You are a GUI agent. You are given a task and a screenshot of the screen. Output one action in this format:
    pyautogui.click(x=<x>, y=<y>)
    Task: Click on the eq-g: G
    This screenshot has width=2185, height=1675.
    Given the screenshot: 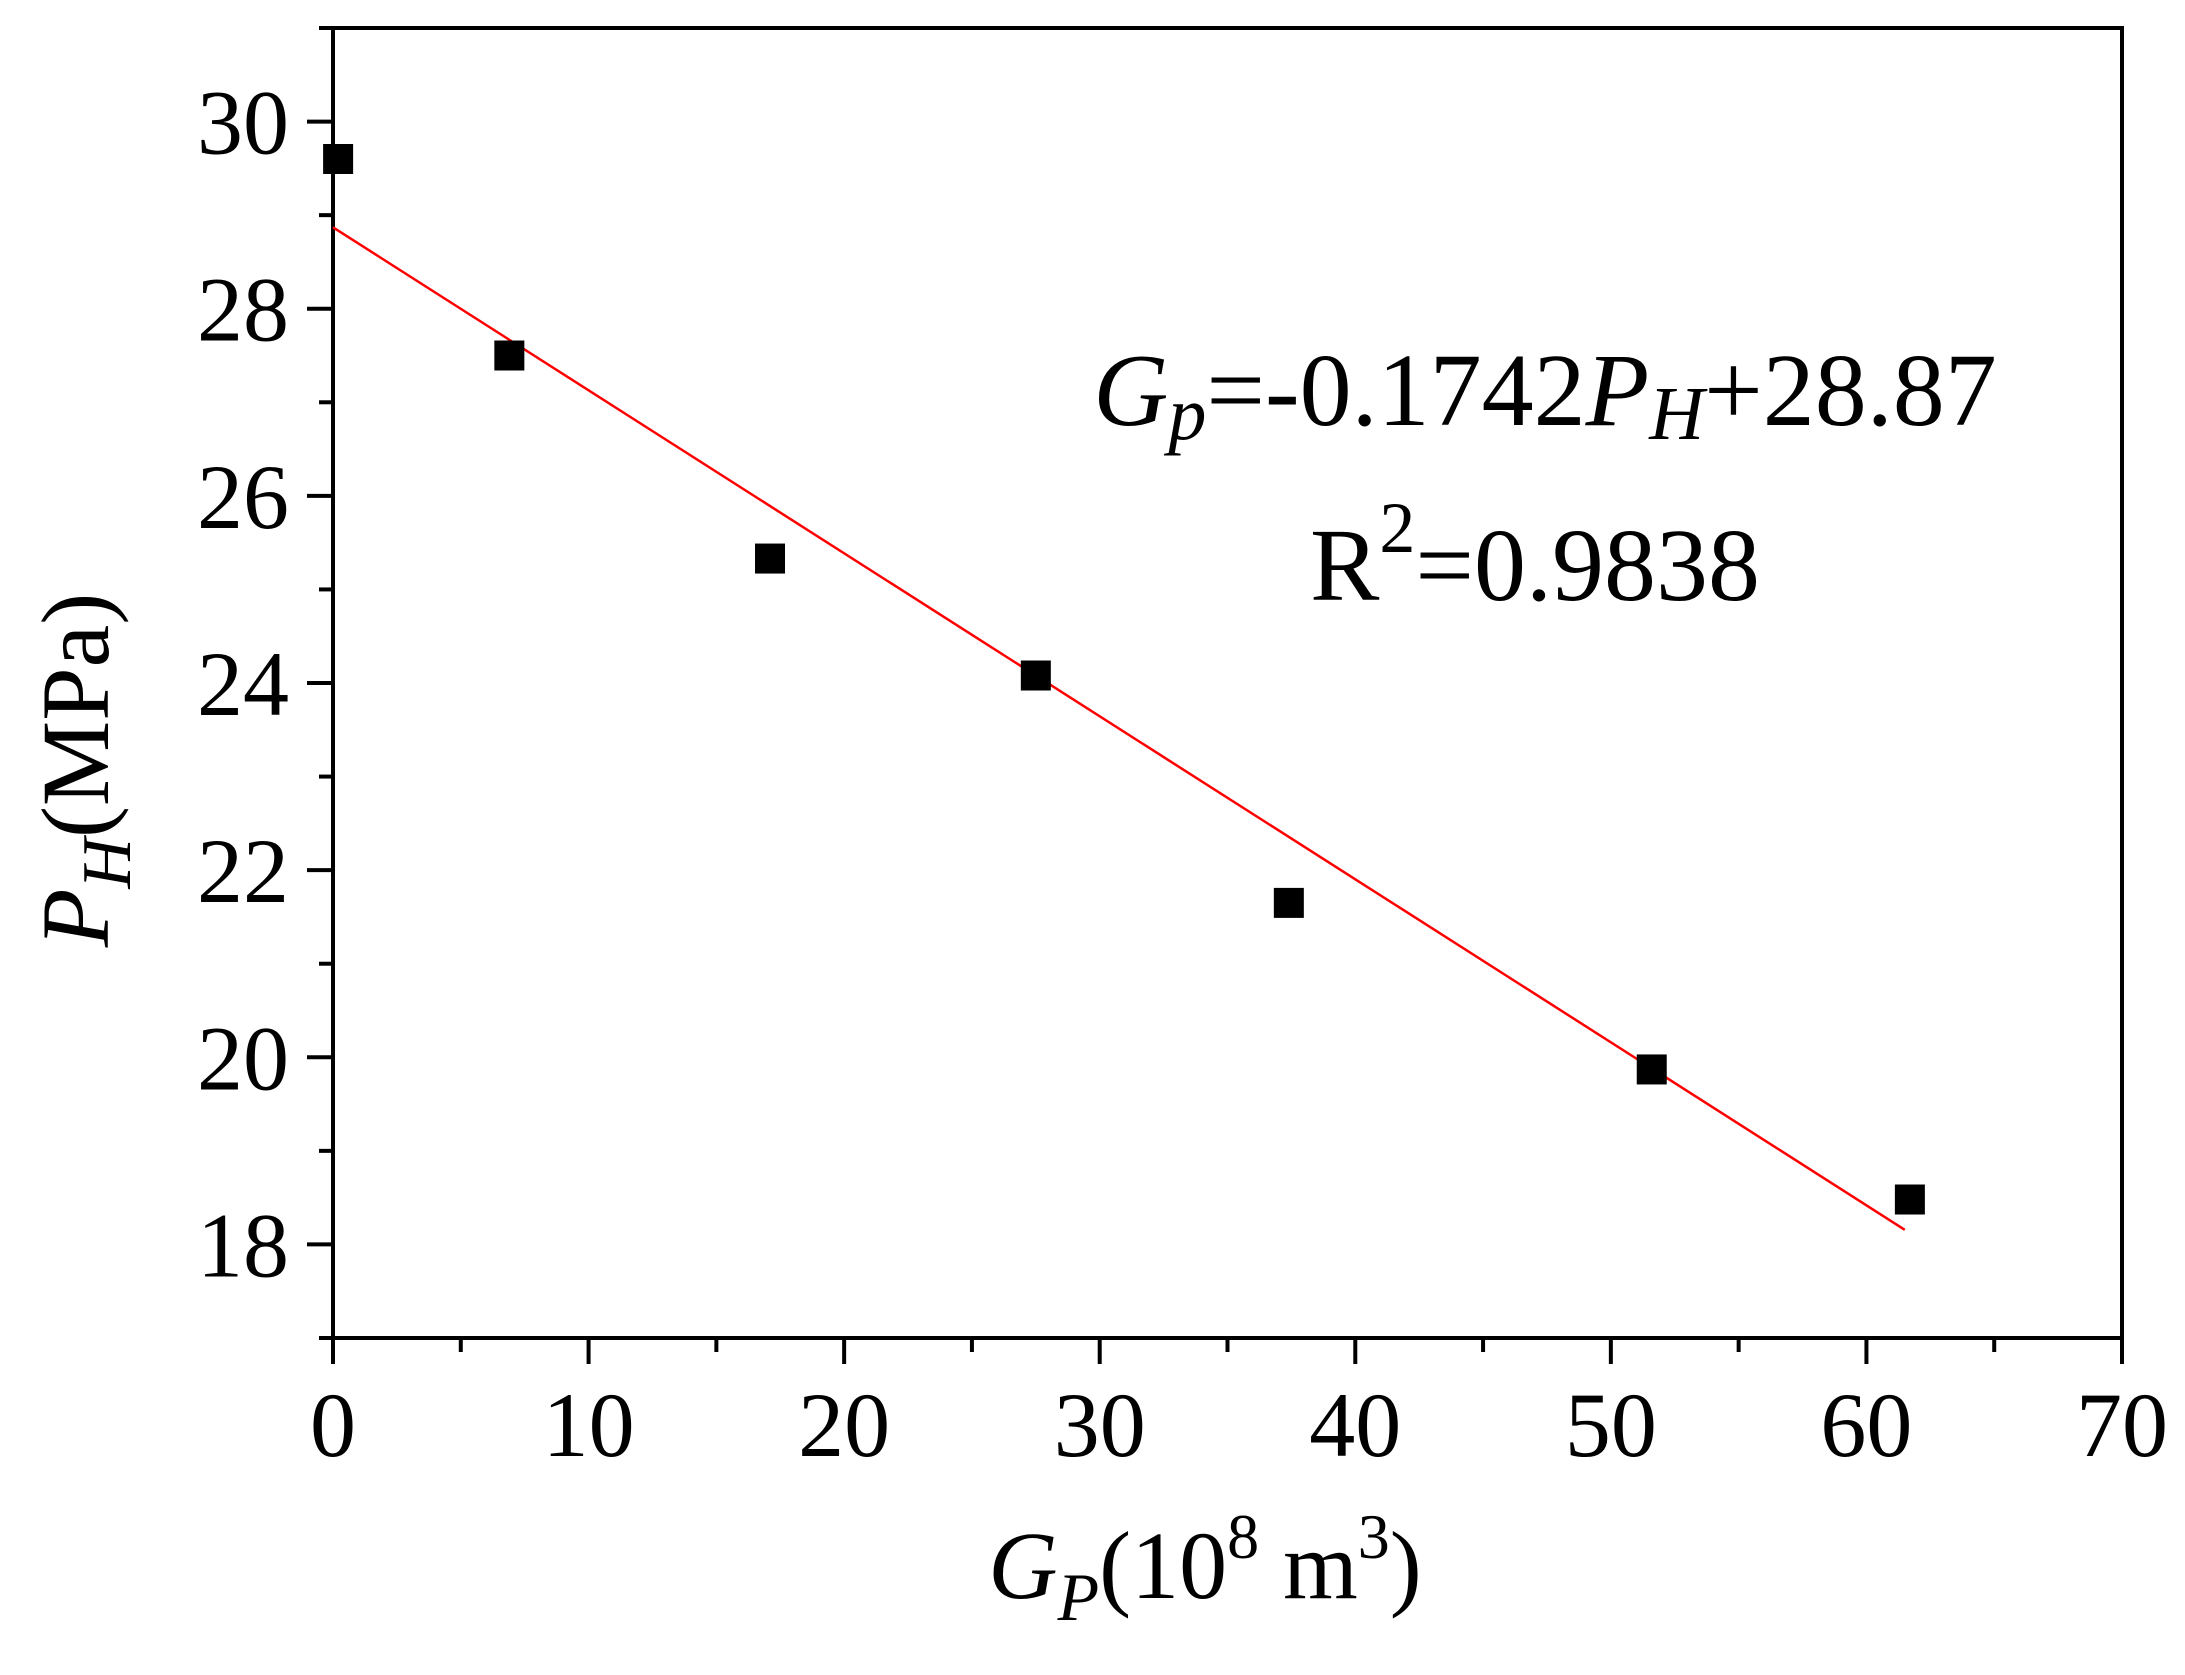 What is the action you would take?
    pyautogui.click(x=1130, y=390)
    